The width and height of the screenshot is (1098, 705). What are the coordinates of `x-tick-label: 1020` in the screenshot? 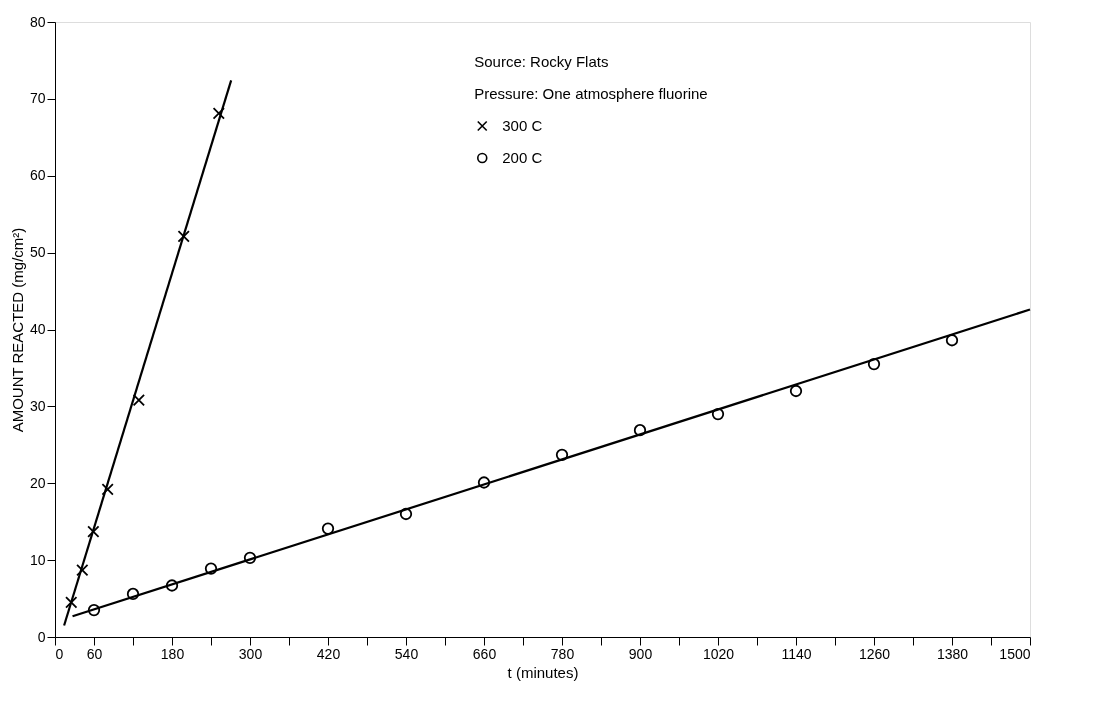 It's located at (718, 653).